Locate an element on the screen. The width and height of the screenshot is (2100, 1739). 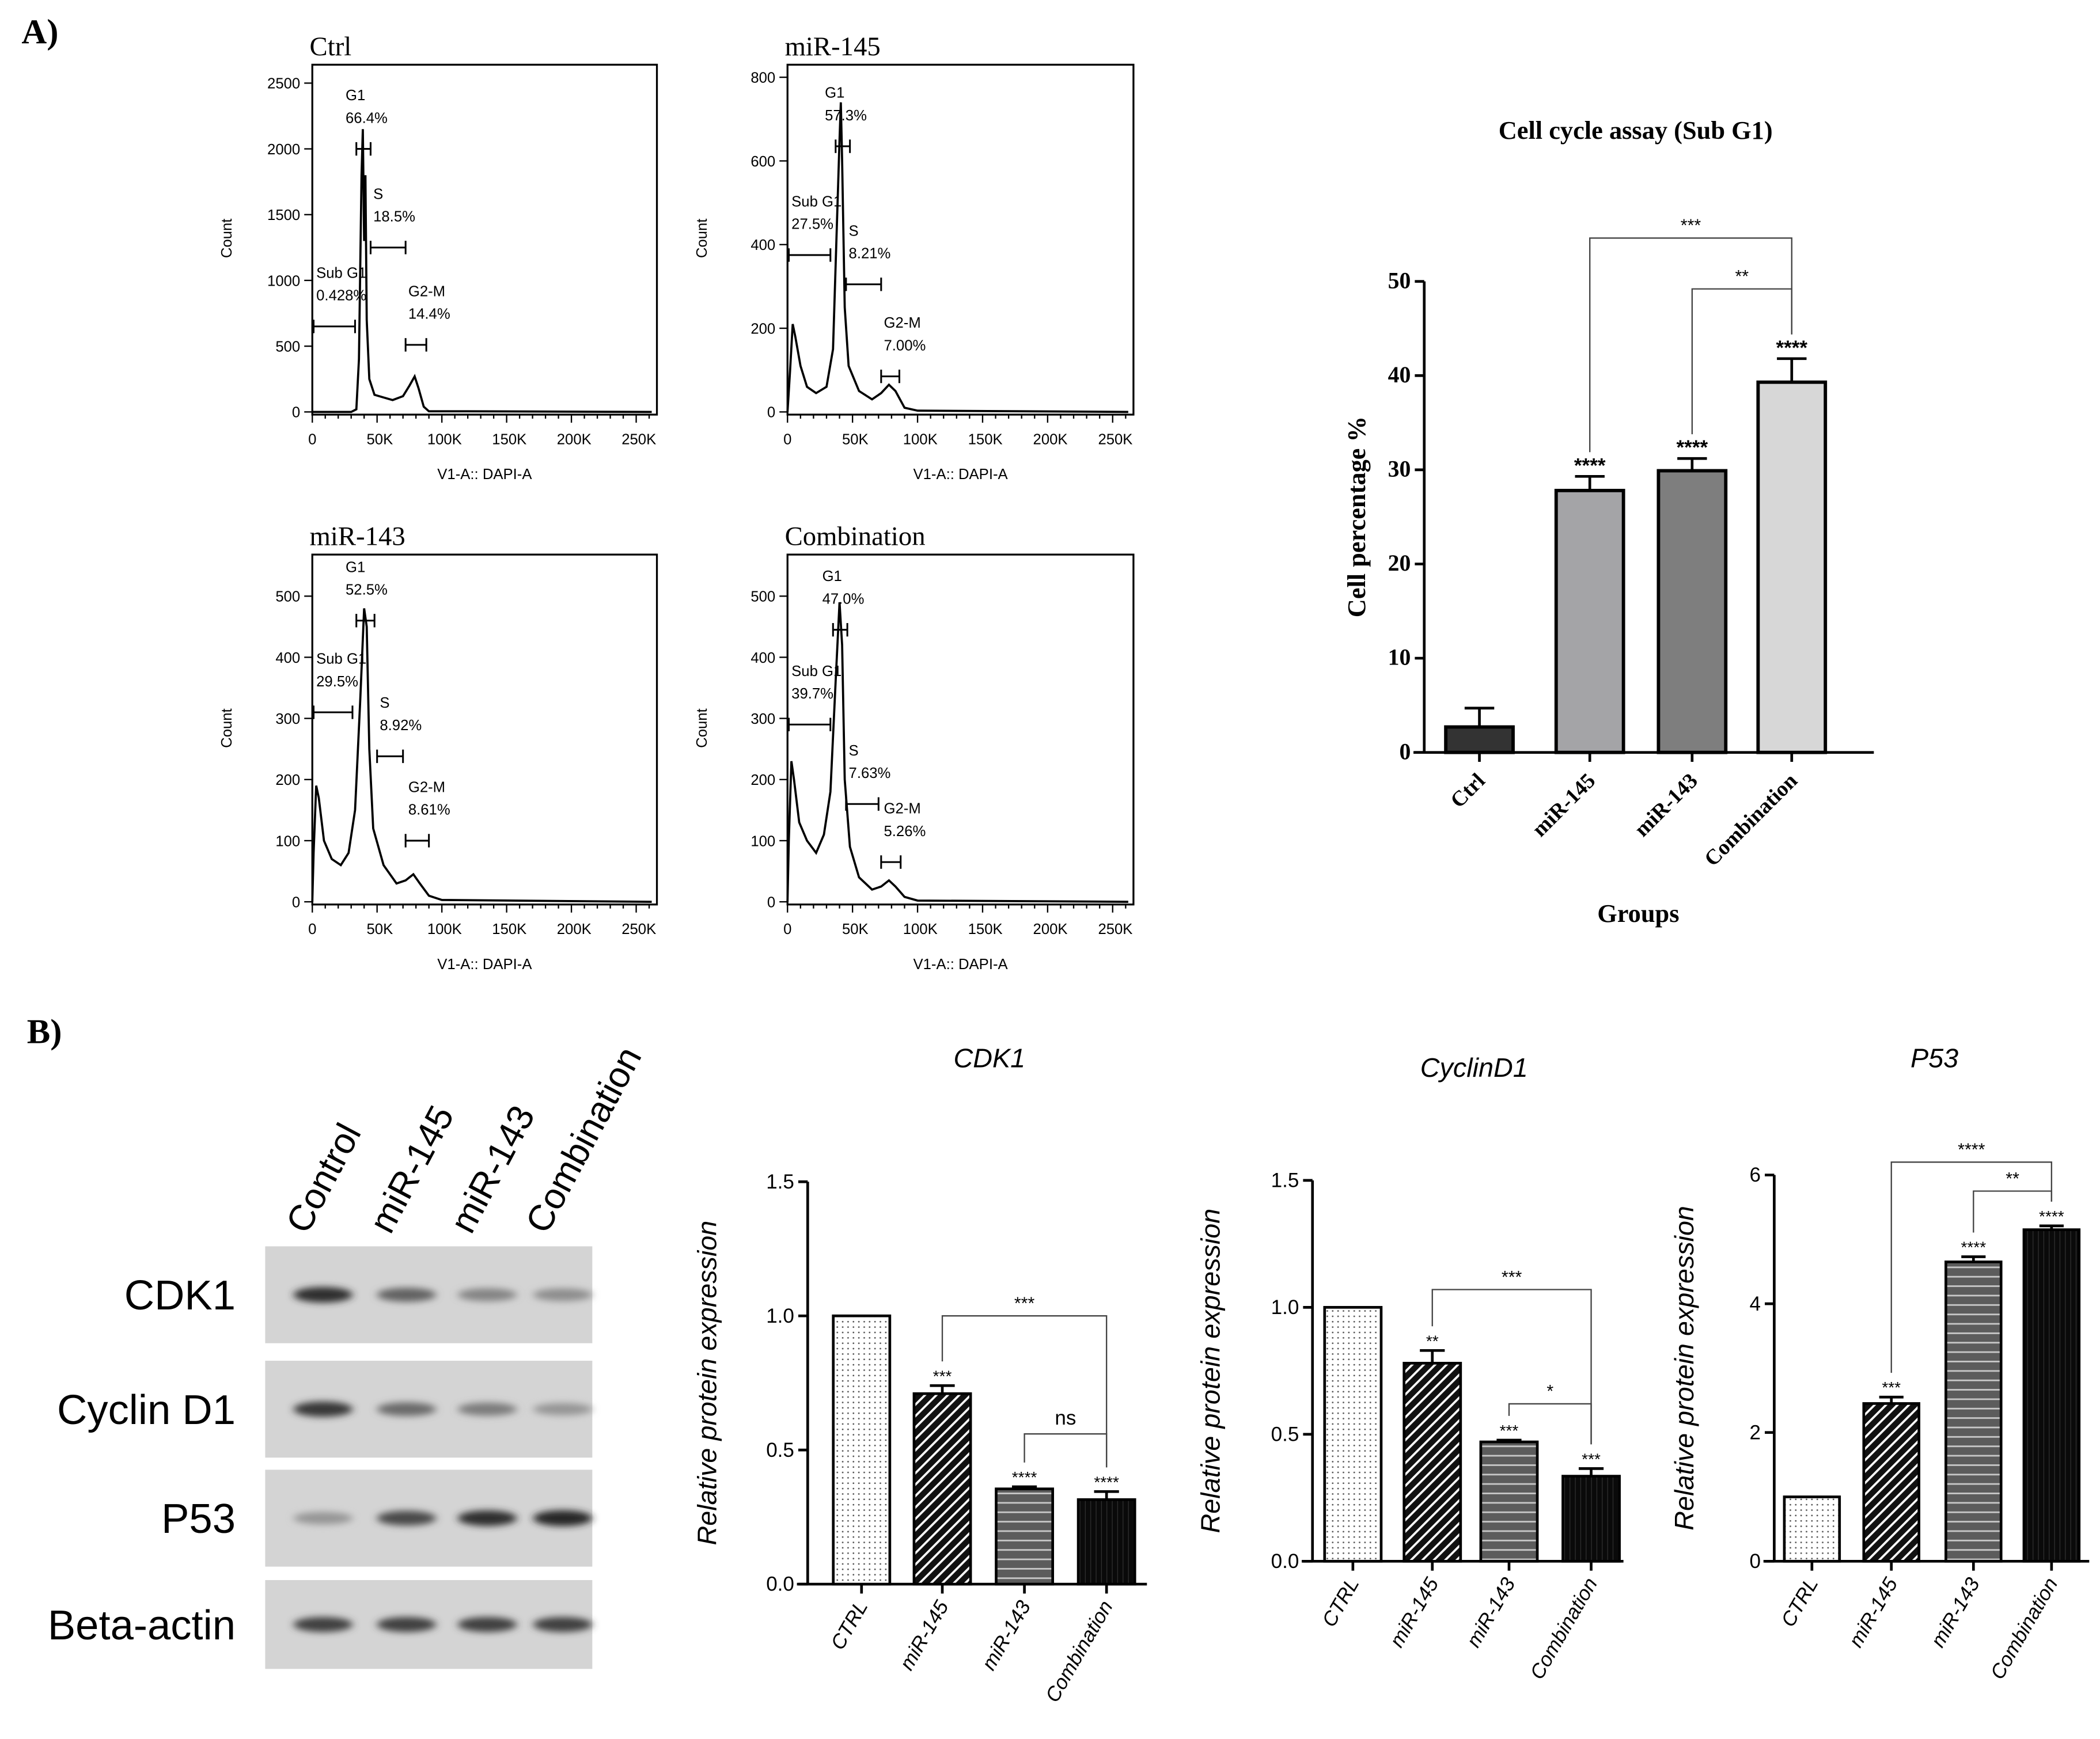
y-tick-label: 6 is located at coordinates (1755, 1175).